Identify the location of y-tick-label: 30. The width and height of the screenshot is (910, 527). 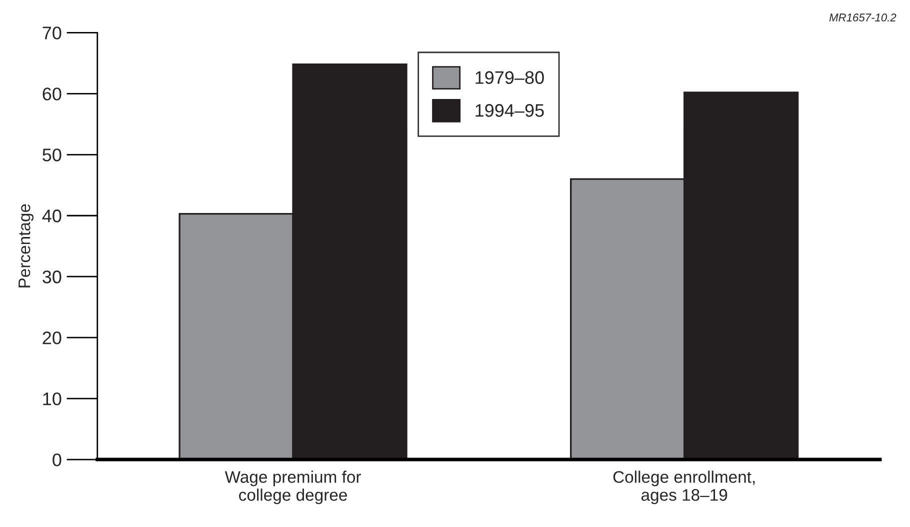
(52, 277).